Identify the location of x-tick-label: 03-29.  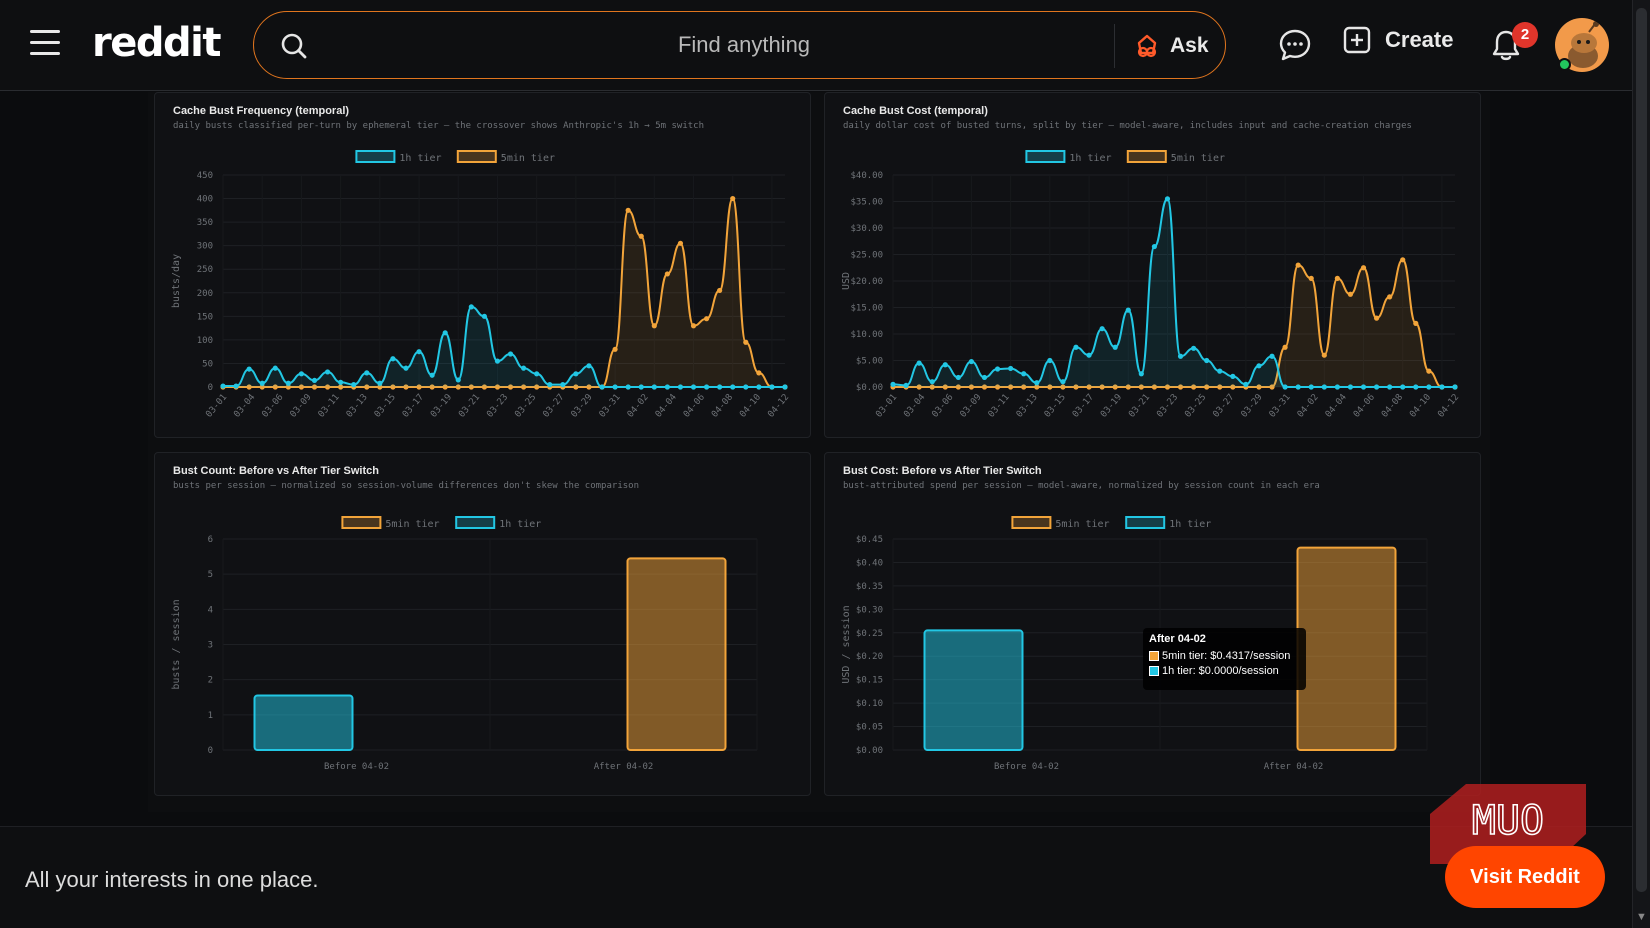
(582, 406).